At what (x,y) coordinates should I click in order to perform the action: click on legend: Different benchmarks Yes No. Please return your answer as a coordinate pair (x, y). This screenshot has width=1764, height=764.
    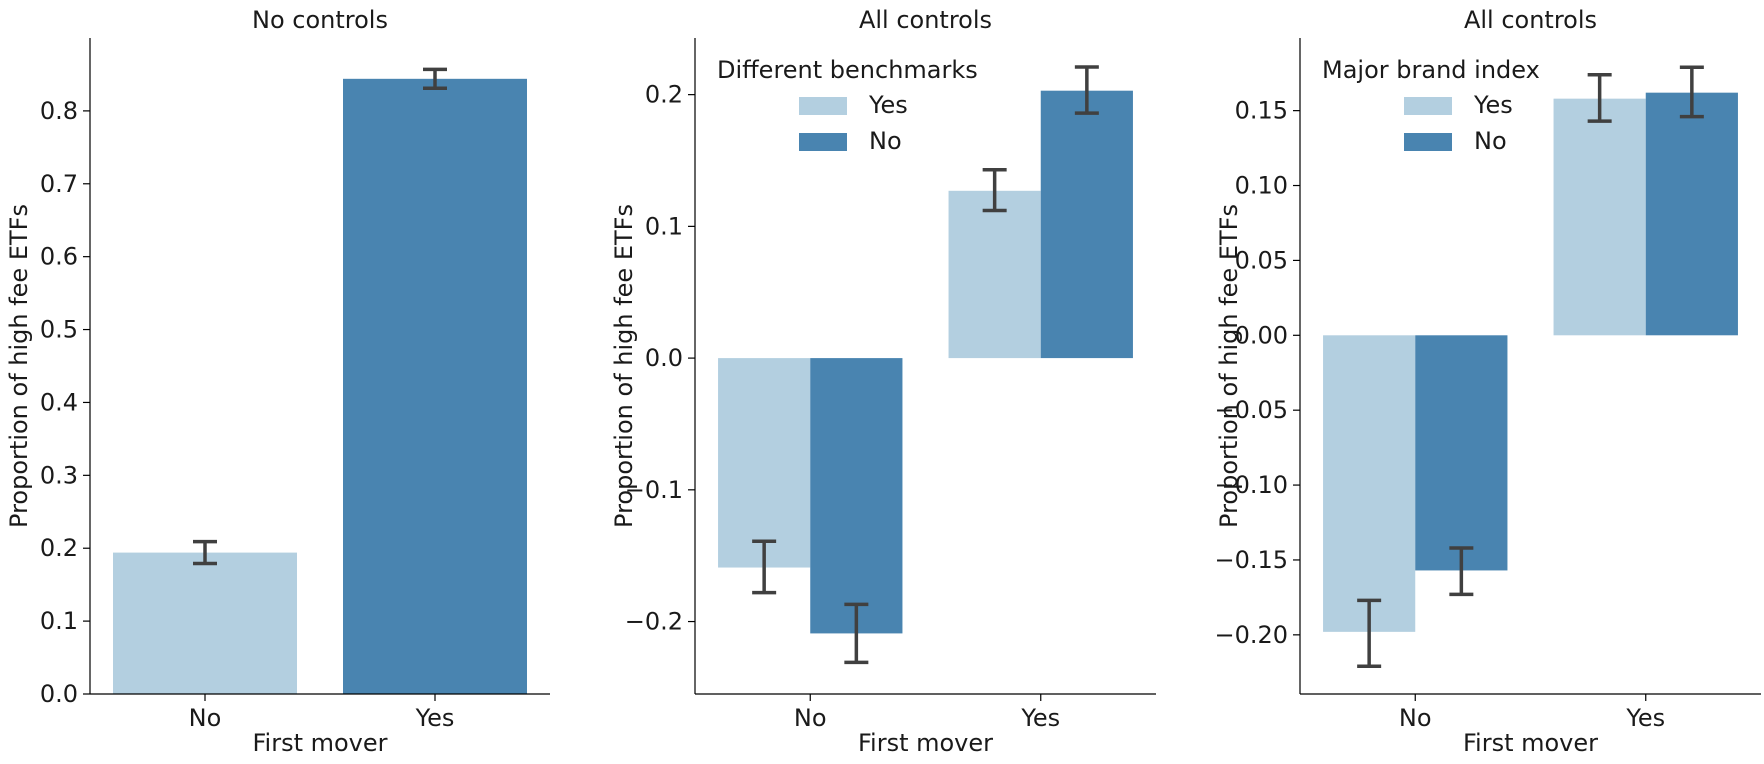
    Looking at the image, I should click on (847, 105).